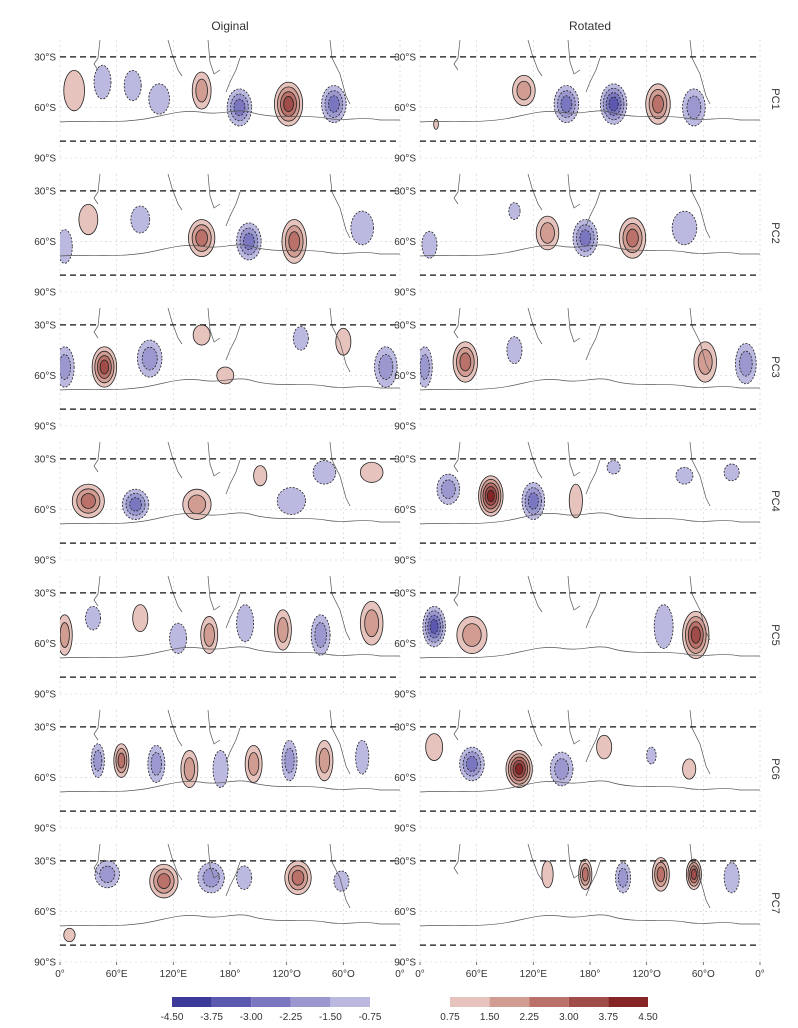  What do you see at coordinates (577, 906) in the screenshot?
I see `map-panel-rotated-pc7: 30°S 60°S 90°S` at bounding box center [577, 906].